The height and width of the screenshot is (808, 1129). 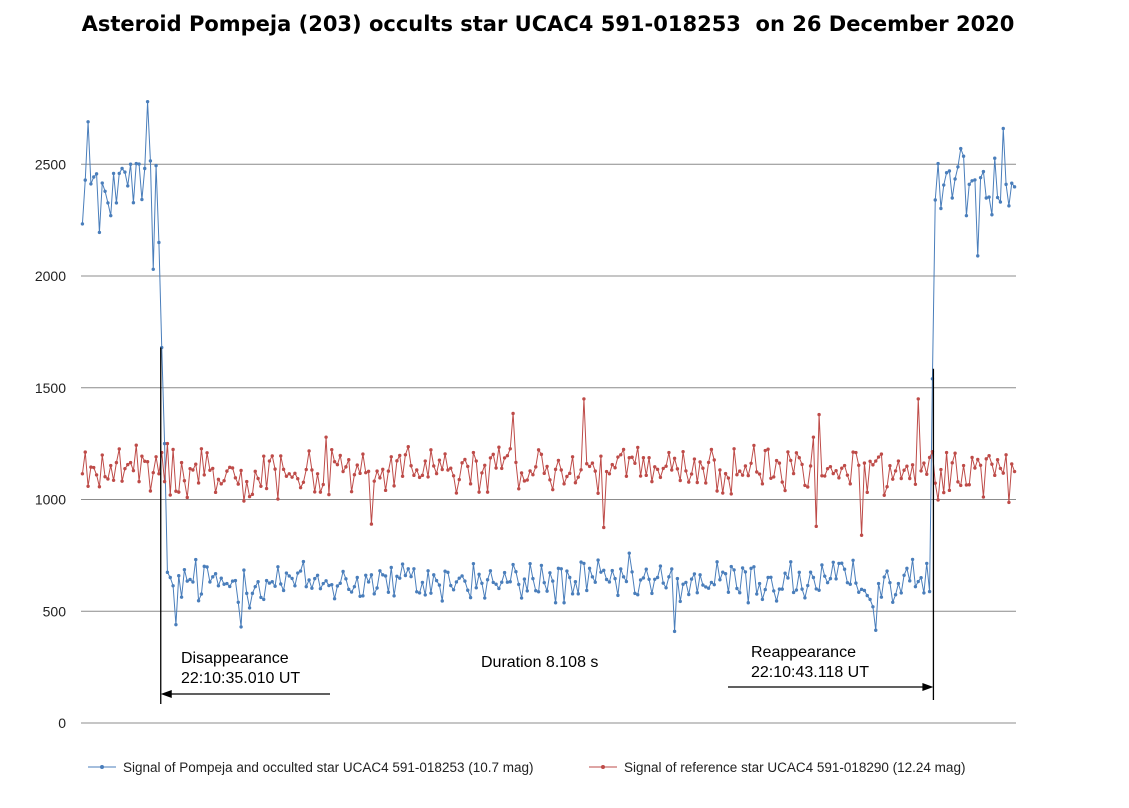 What do you see at coordinates (235, 658) in the screenshot?
I see `disappearance-label: Disappearance` at bounding box center [235, 658].